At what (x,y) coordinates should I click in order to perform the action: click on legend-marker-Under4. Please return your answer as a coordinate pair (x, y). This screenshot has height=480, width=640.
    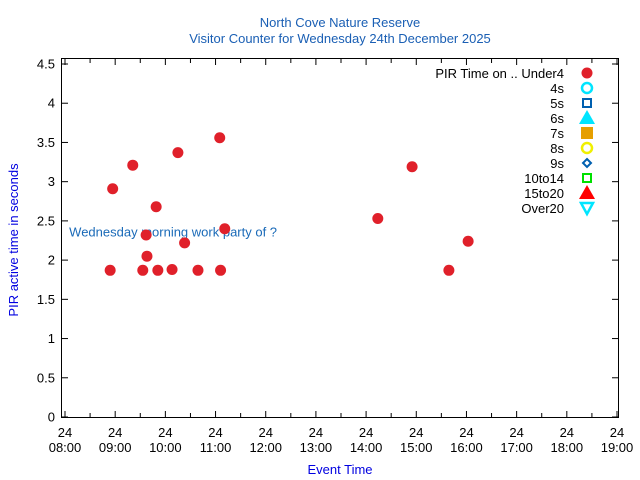
    Looking at the image, I should click on (587, 73).